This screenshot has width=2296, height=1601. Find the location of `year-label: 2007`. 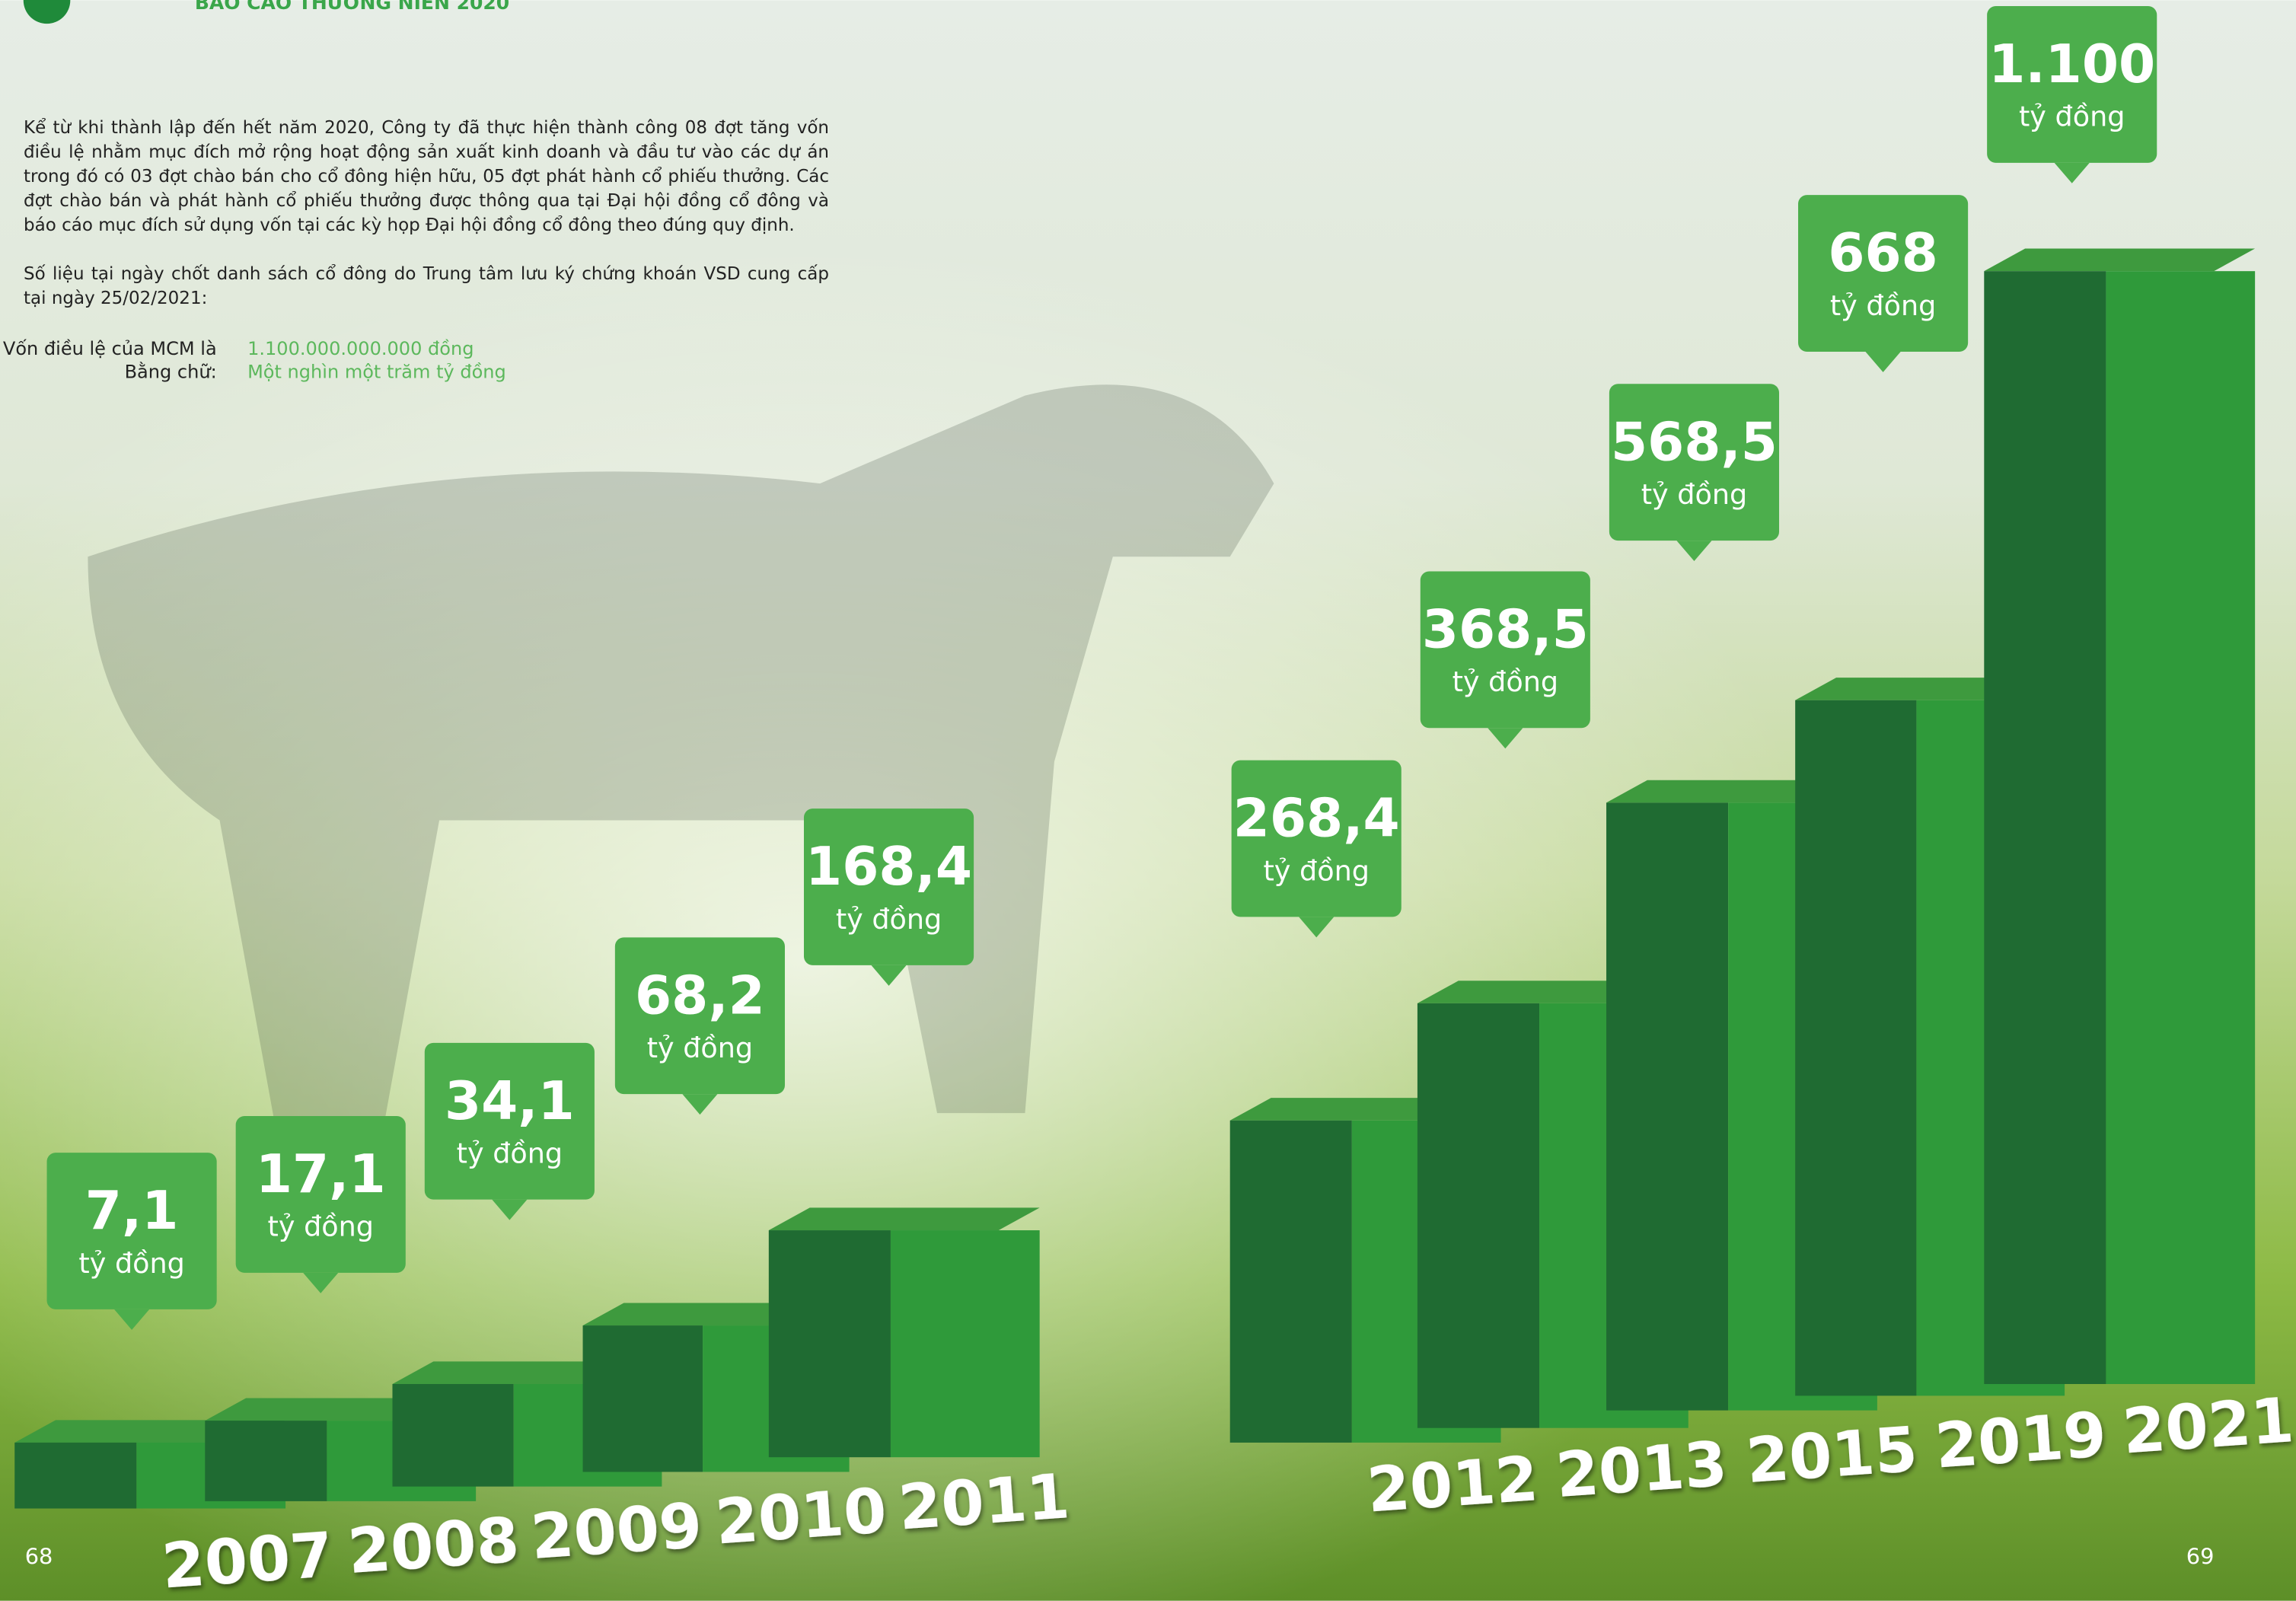

year-label: 2007 is located at coordinates (248, 1560).